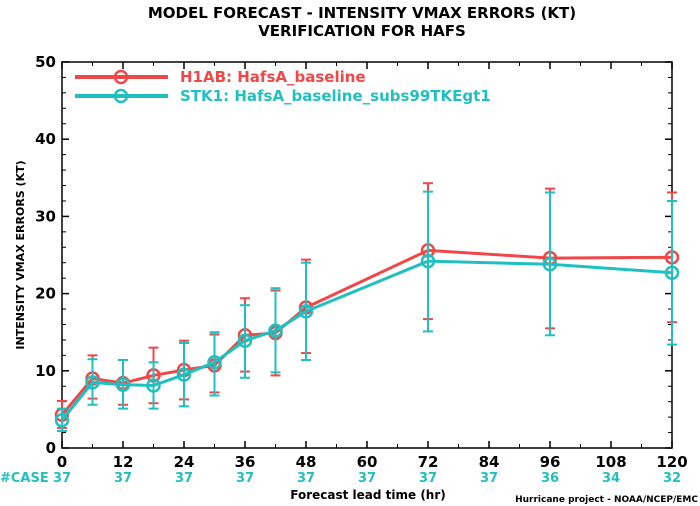 Image resolution: width=700 pixels, height=506 pixels. I want to click on credit-text: Hurricane project - NOAA/NCEP/EMC, so click(606, 500).